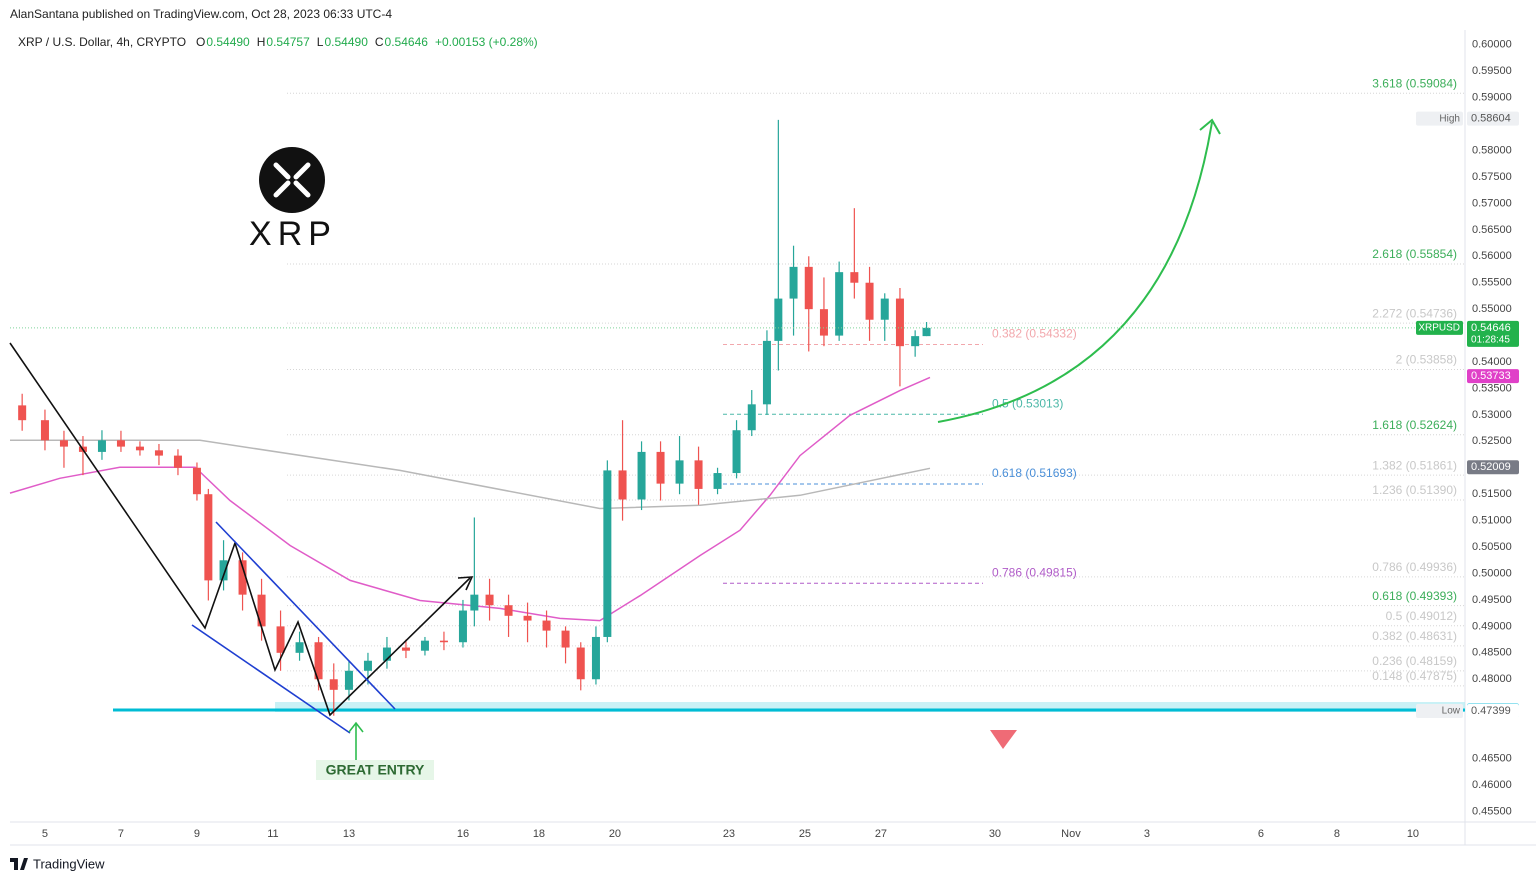 The height and width of the screenshot is (887, 1536). What do you see at coordinates (1261, 834) in the screenshot?
I see `x-tick-label: 6` at bounding box center [1261, 834].